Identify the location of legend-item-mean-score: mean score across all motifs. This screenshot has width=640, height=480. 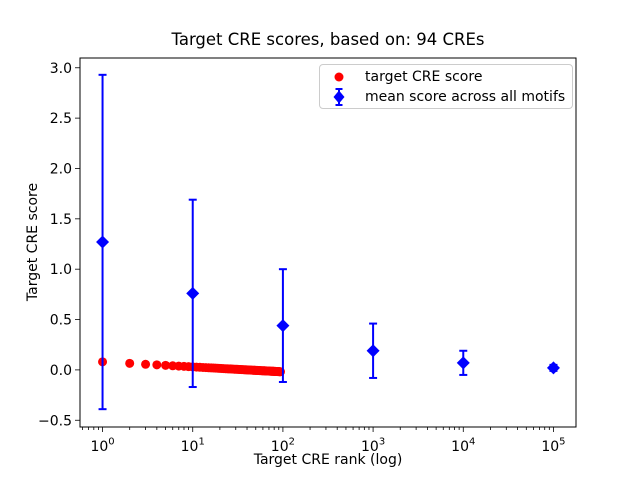
(447, 97).